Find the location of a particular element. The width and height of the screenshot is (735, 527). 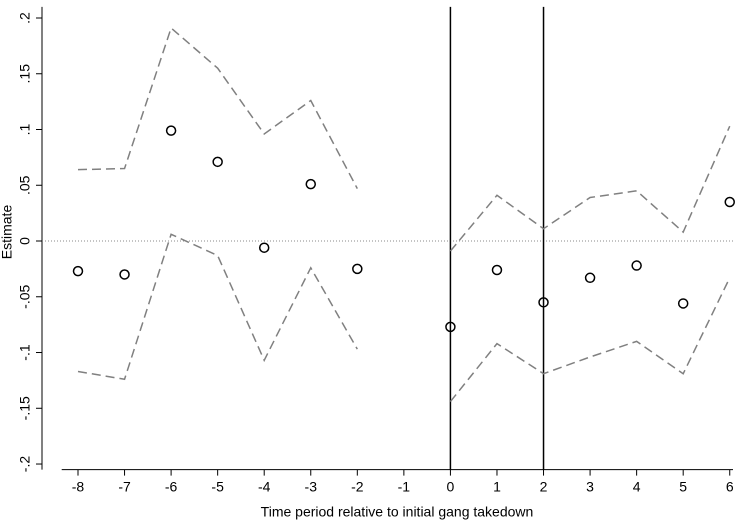

x-tick-label: -4 is located at coordinates (264, 486).